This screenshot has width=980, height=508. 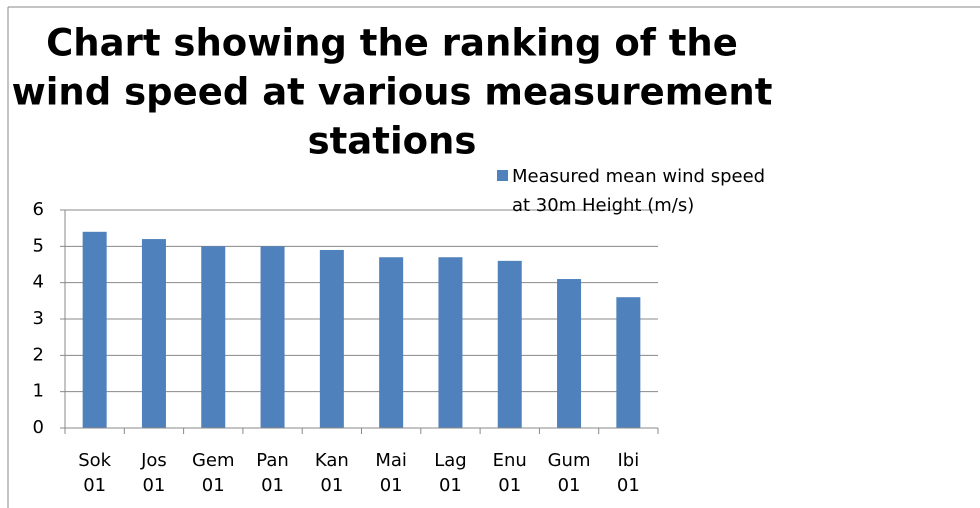 What do you see at coordinates (38, 282) in the screenshot?
I see `y-tick-label: 4` at bounding box center [38, 282].